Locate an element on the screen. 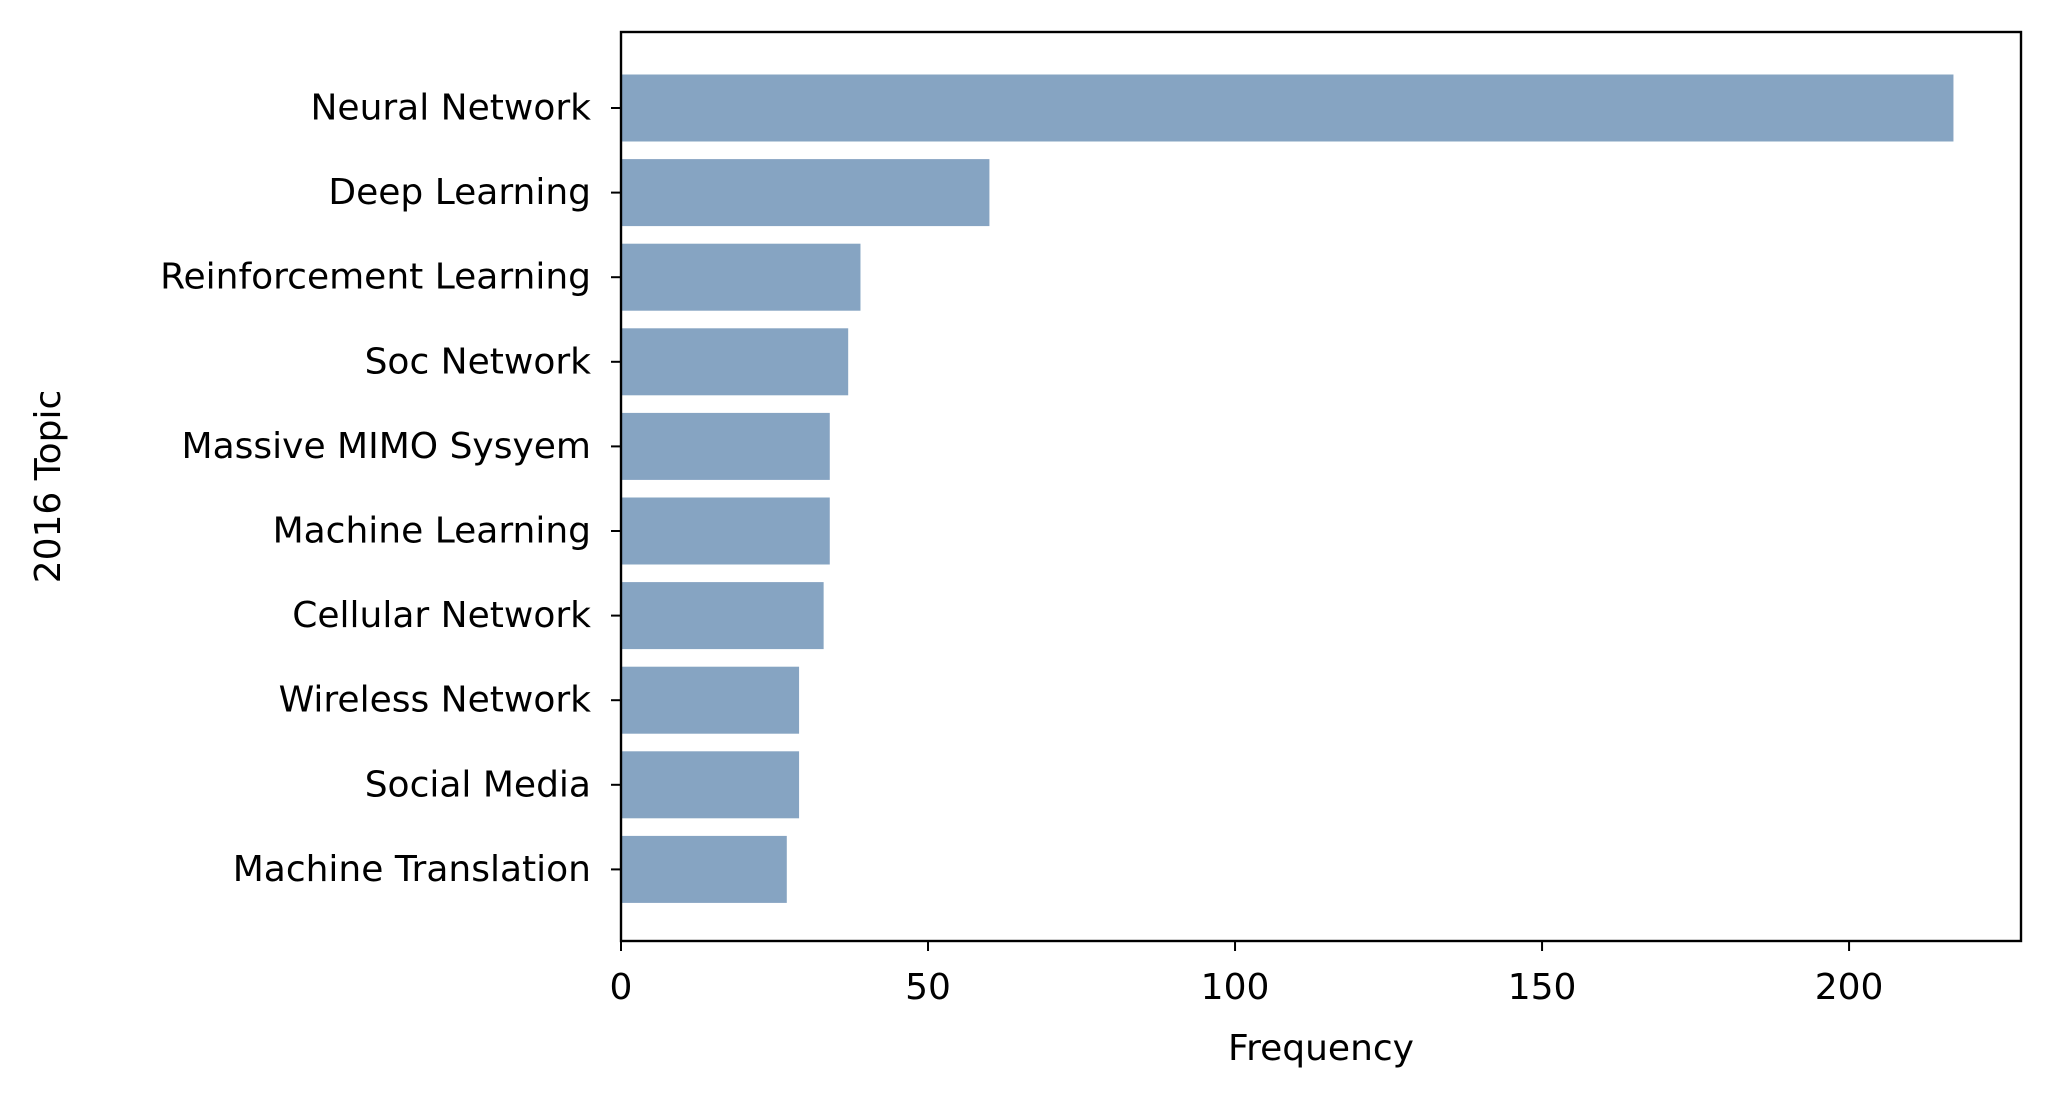 The width and height of the screenshot is (2046, 1095). category-label-reinforcement-learning: Reinforcement Learning is located at coordinates (375, 277).